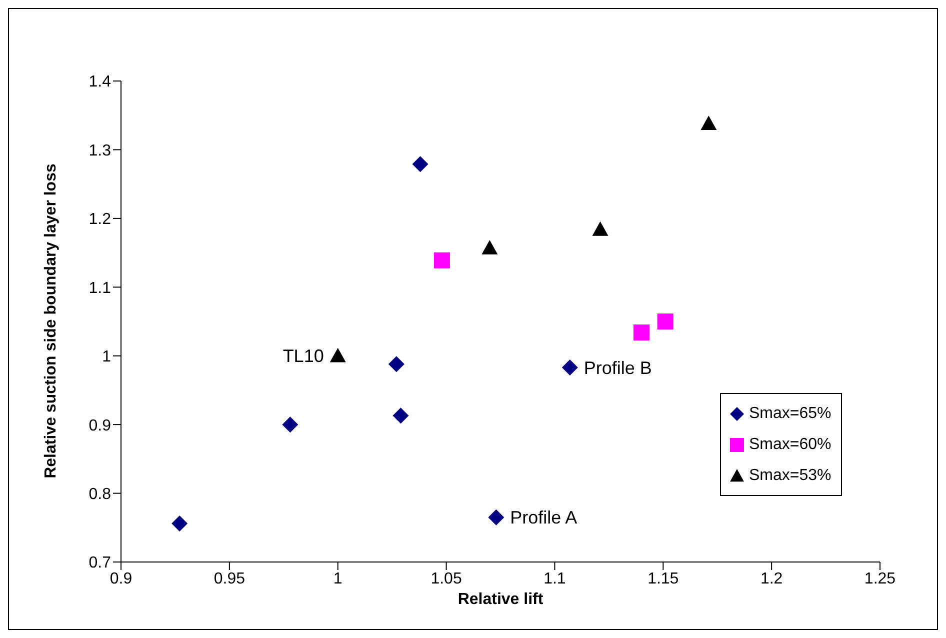 This screenshot has height=638, width=946. What do you see at coordinates (790, 475) in the screenshot?
I see `legend-label: Smax=53%` at bounding box center [790, 475].